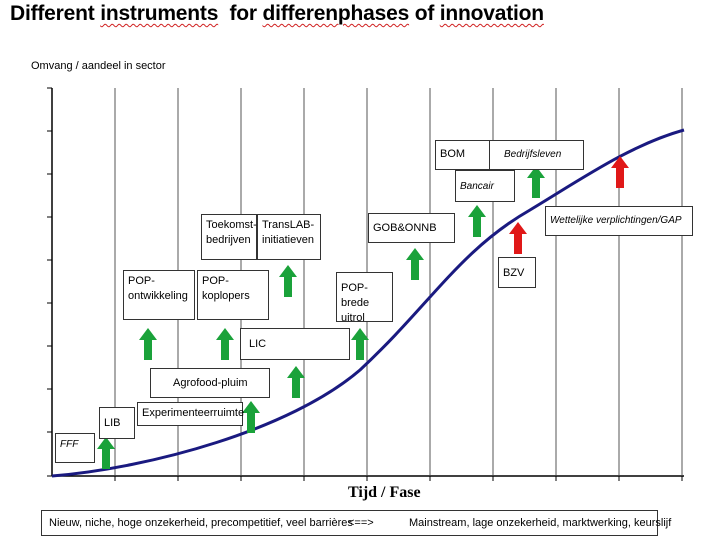 Image resolution: width=703 pixels, height=543 pixels. Describe the element at coordinates (159, 295) in the screenshot. I see `instrument-pop-ontwikkeling: POP- ontwikkeling` at that location.